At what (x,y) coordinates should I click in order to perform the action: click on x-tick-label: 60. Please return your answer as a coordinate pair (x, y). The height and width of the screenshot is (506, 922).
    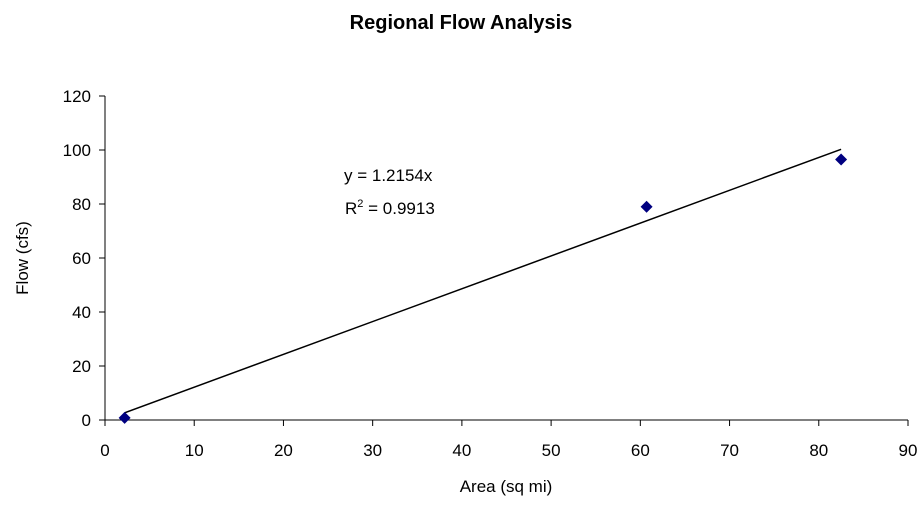
    Looking at the image, I should click on (640, 450).